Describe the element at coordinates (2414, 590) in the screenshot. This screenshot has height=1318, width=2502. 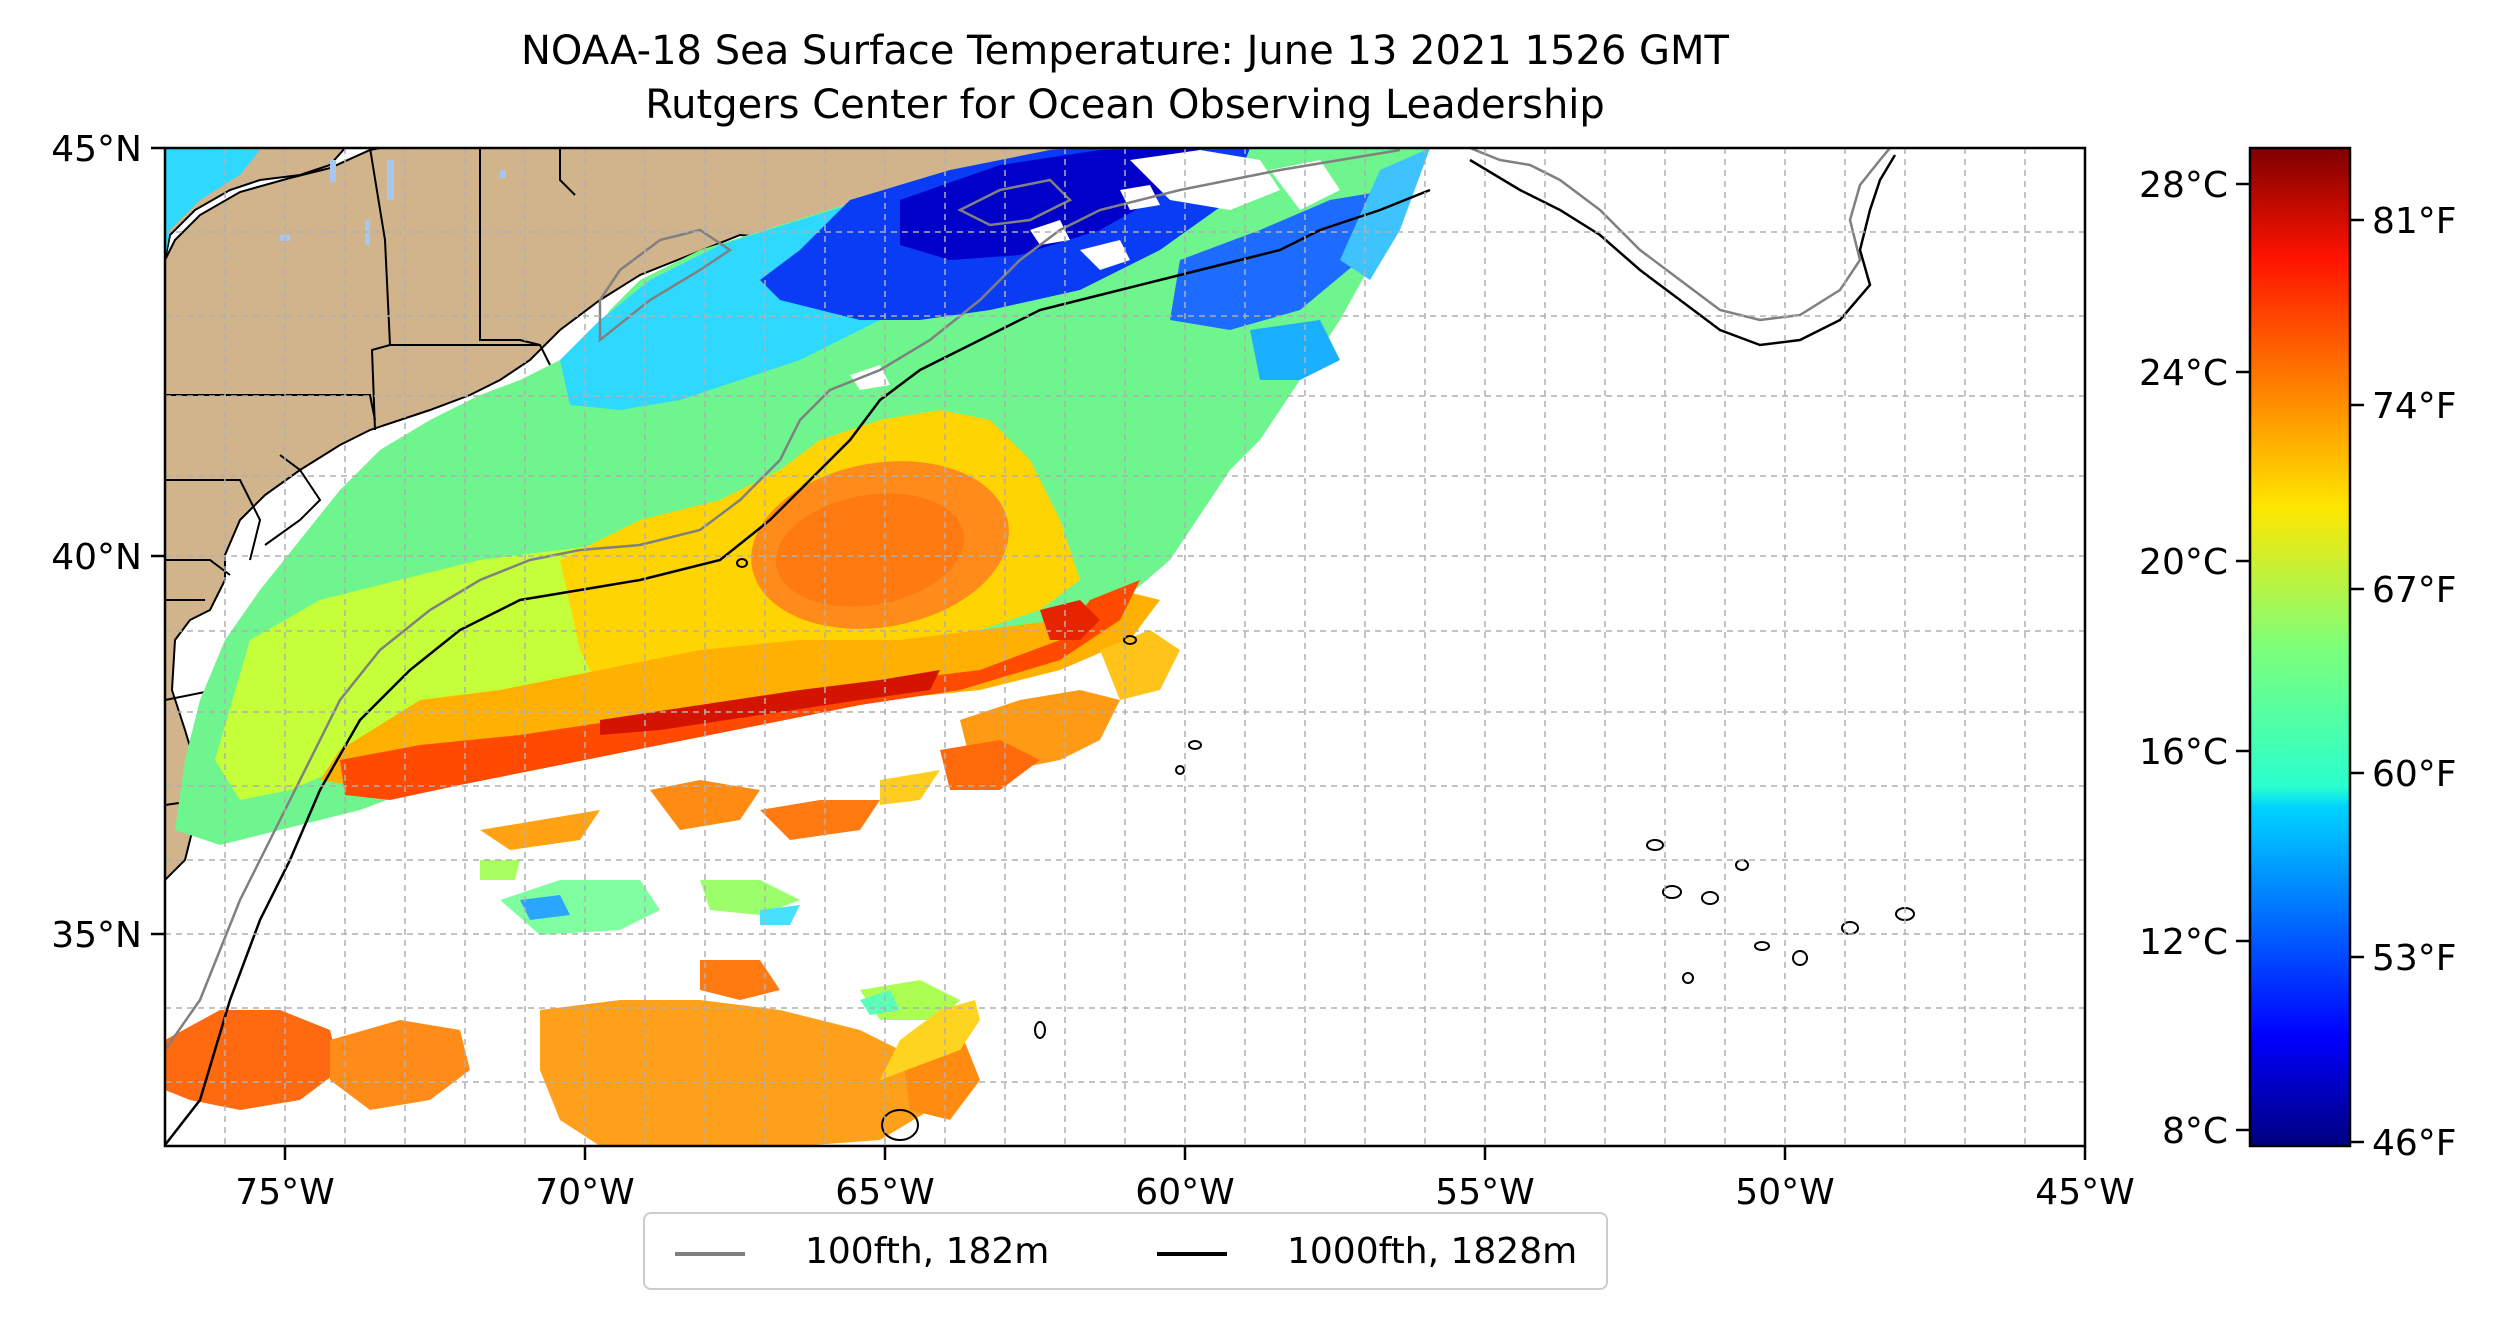
I see `fahrenheit-label: 67°F` at that location.